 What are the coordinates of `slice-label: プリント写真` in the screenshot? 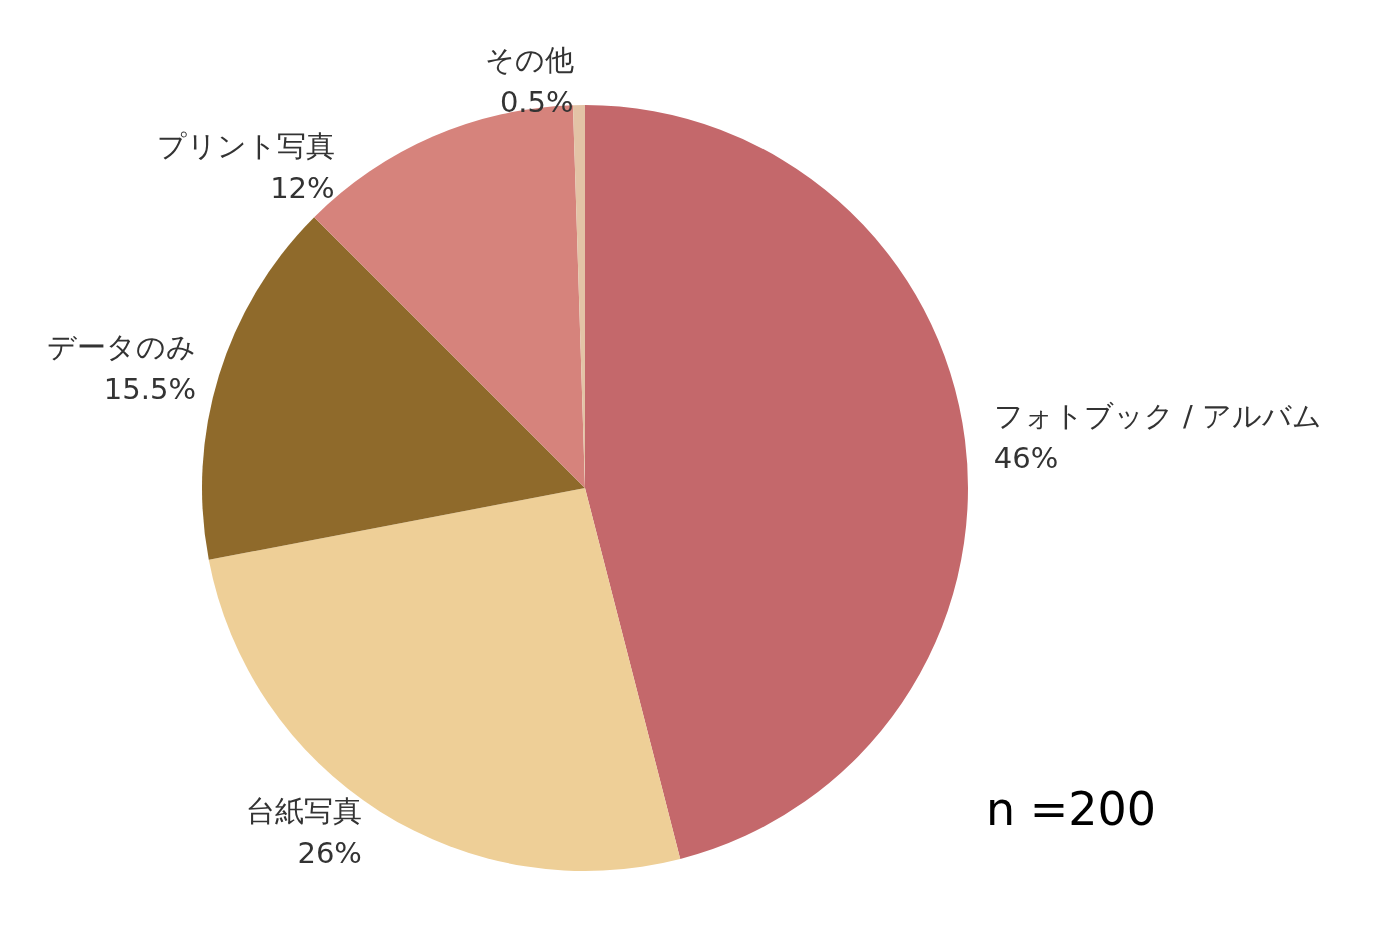 It's located at (245, 146).